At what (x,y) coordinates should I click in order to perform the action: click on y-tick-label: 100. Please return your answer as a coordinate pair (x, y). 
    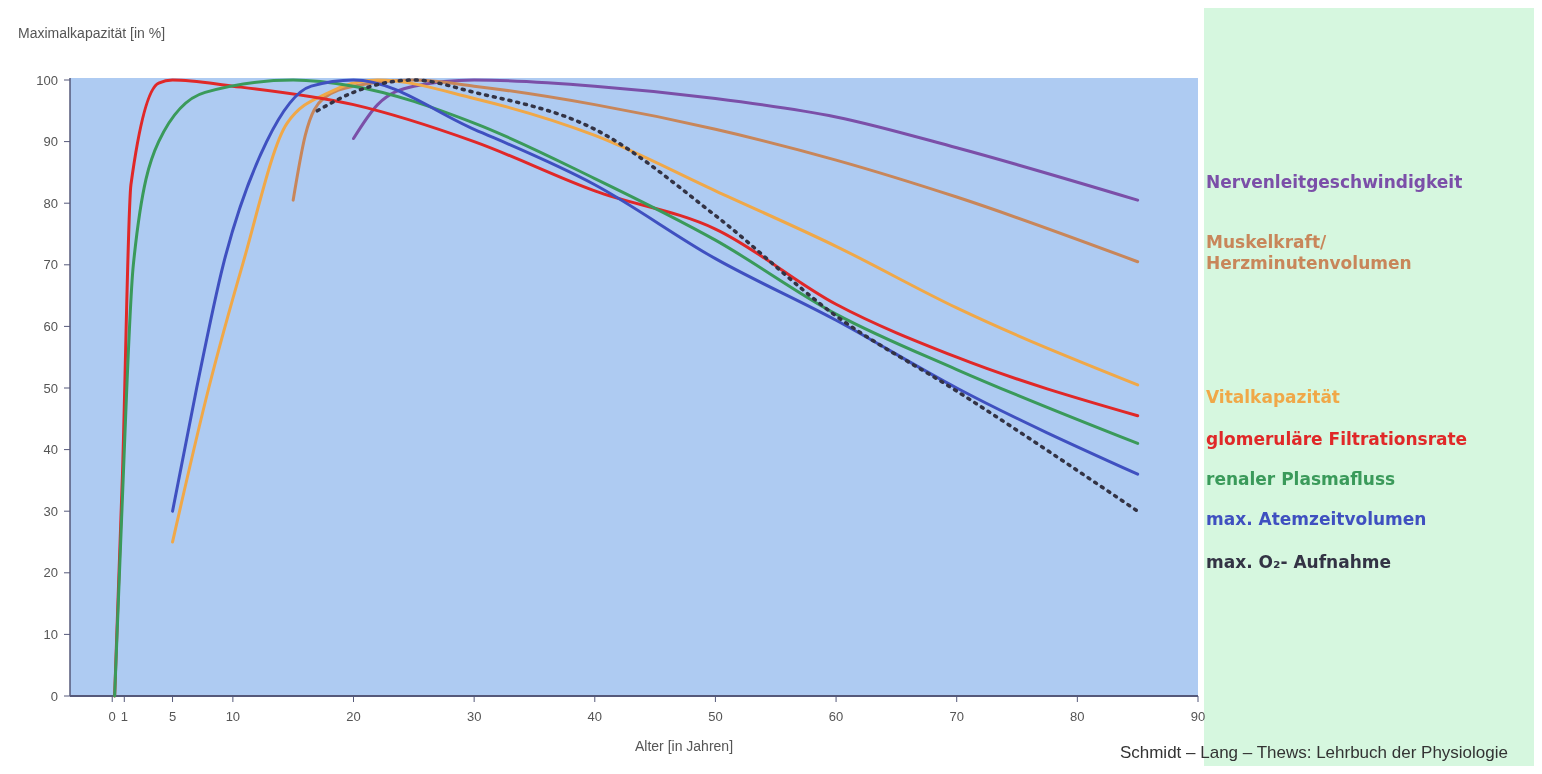
    Looking at the image, I should click on (47, 80).